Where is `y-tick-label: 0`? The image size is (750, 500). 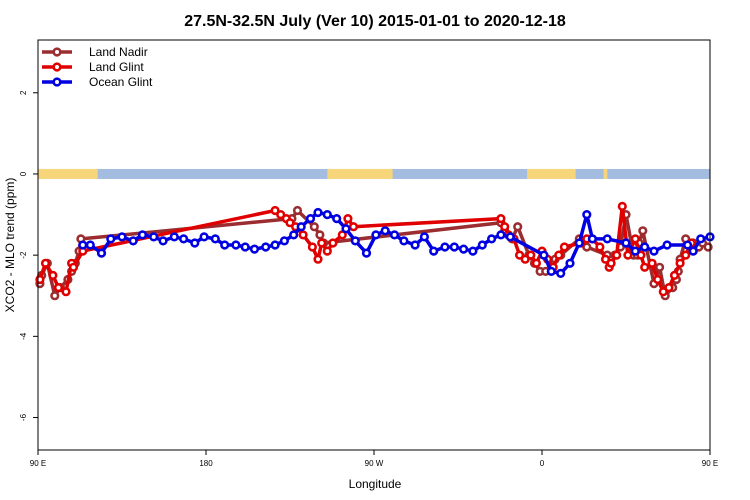 y-tick-label: 0 is located at coordinates (23, 173).